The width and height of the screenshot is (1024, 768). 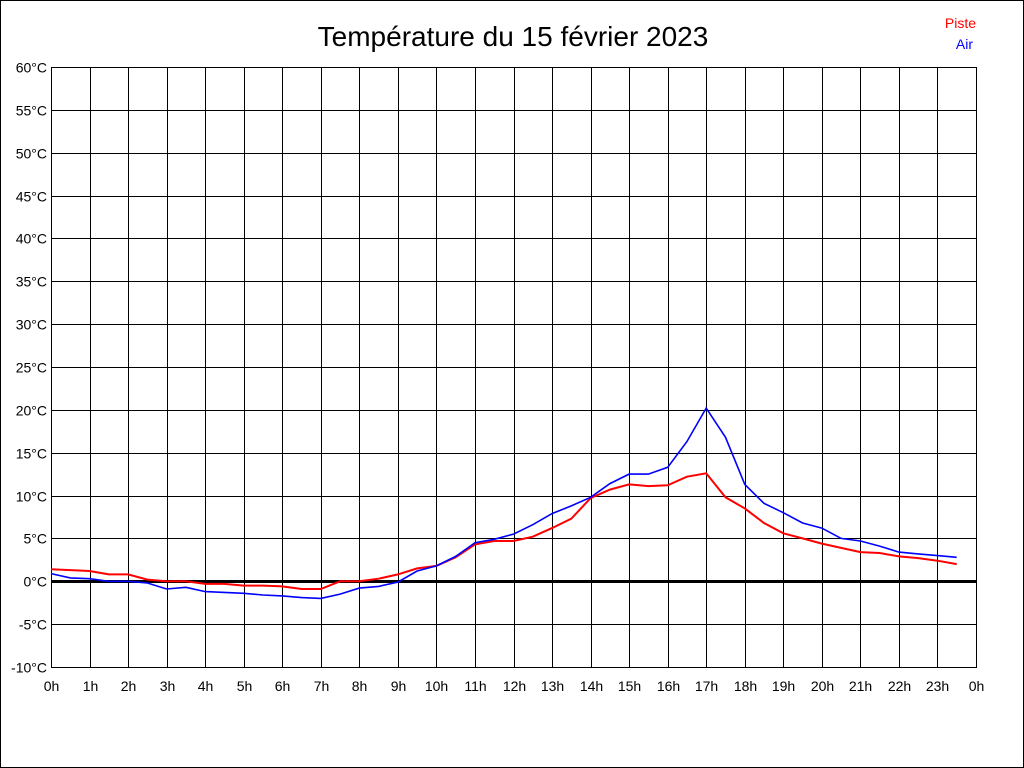 I want to click on x-tick-label: 13h, so click(x=552, y=686).